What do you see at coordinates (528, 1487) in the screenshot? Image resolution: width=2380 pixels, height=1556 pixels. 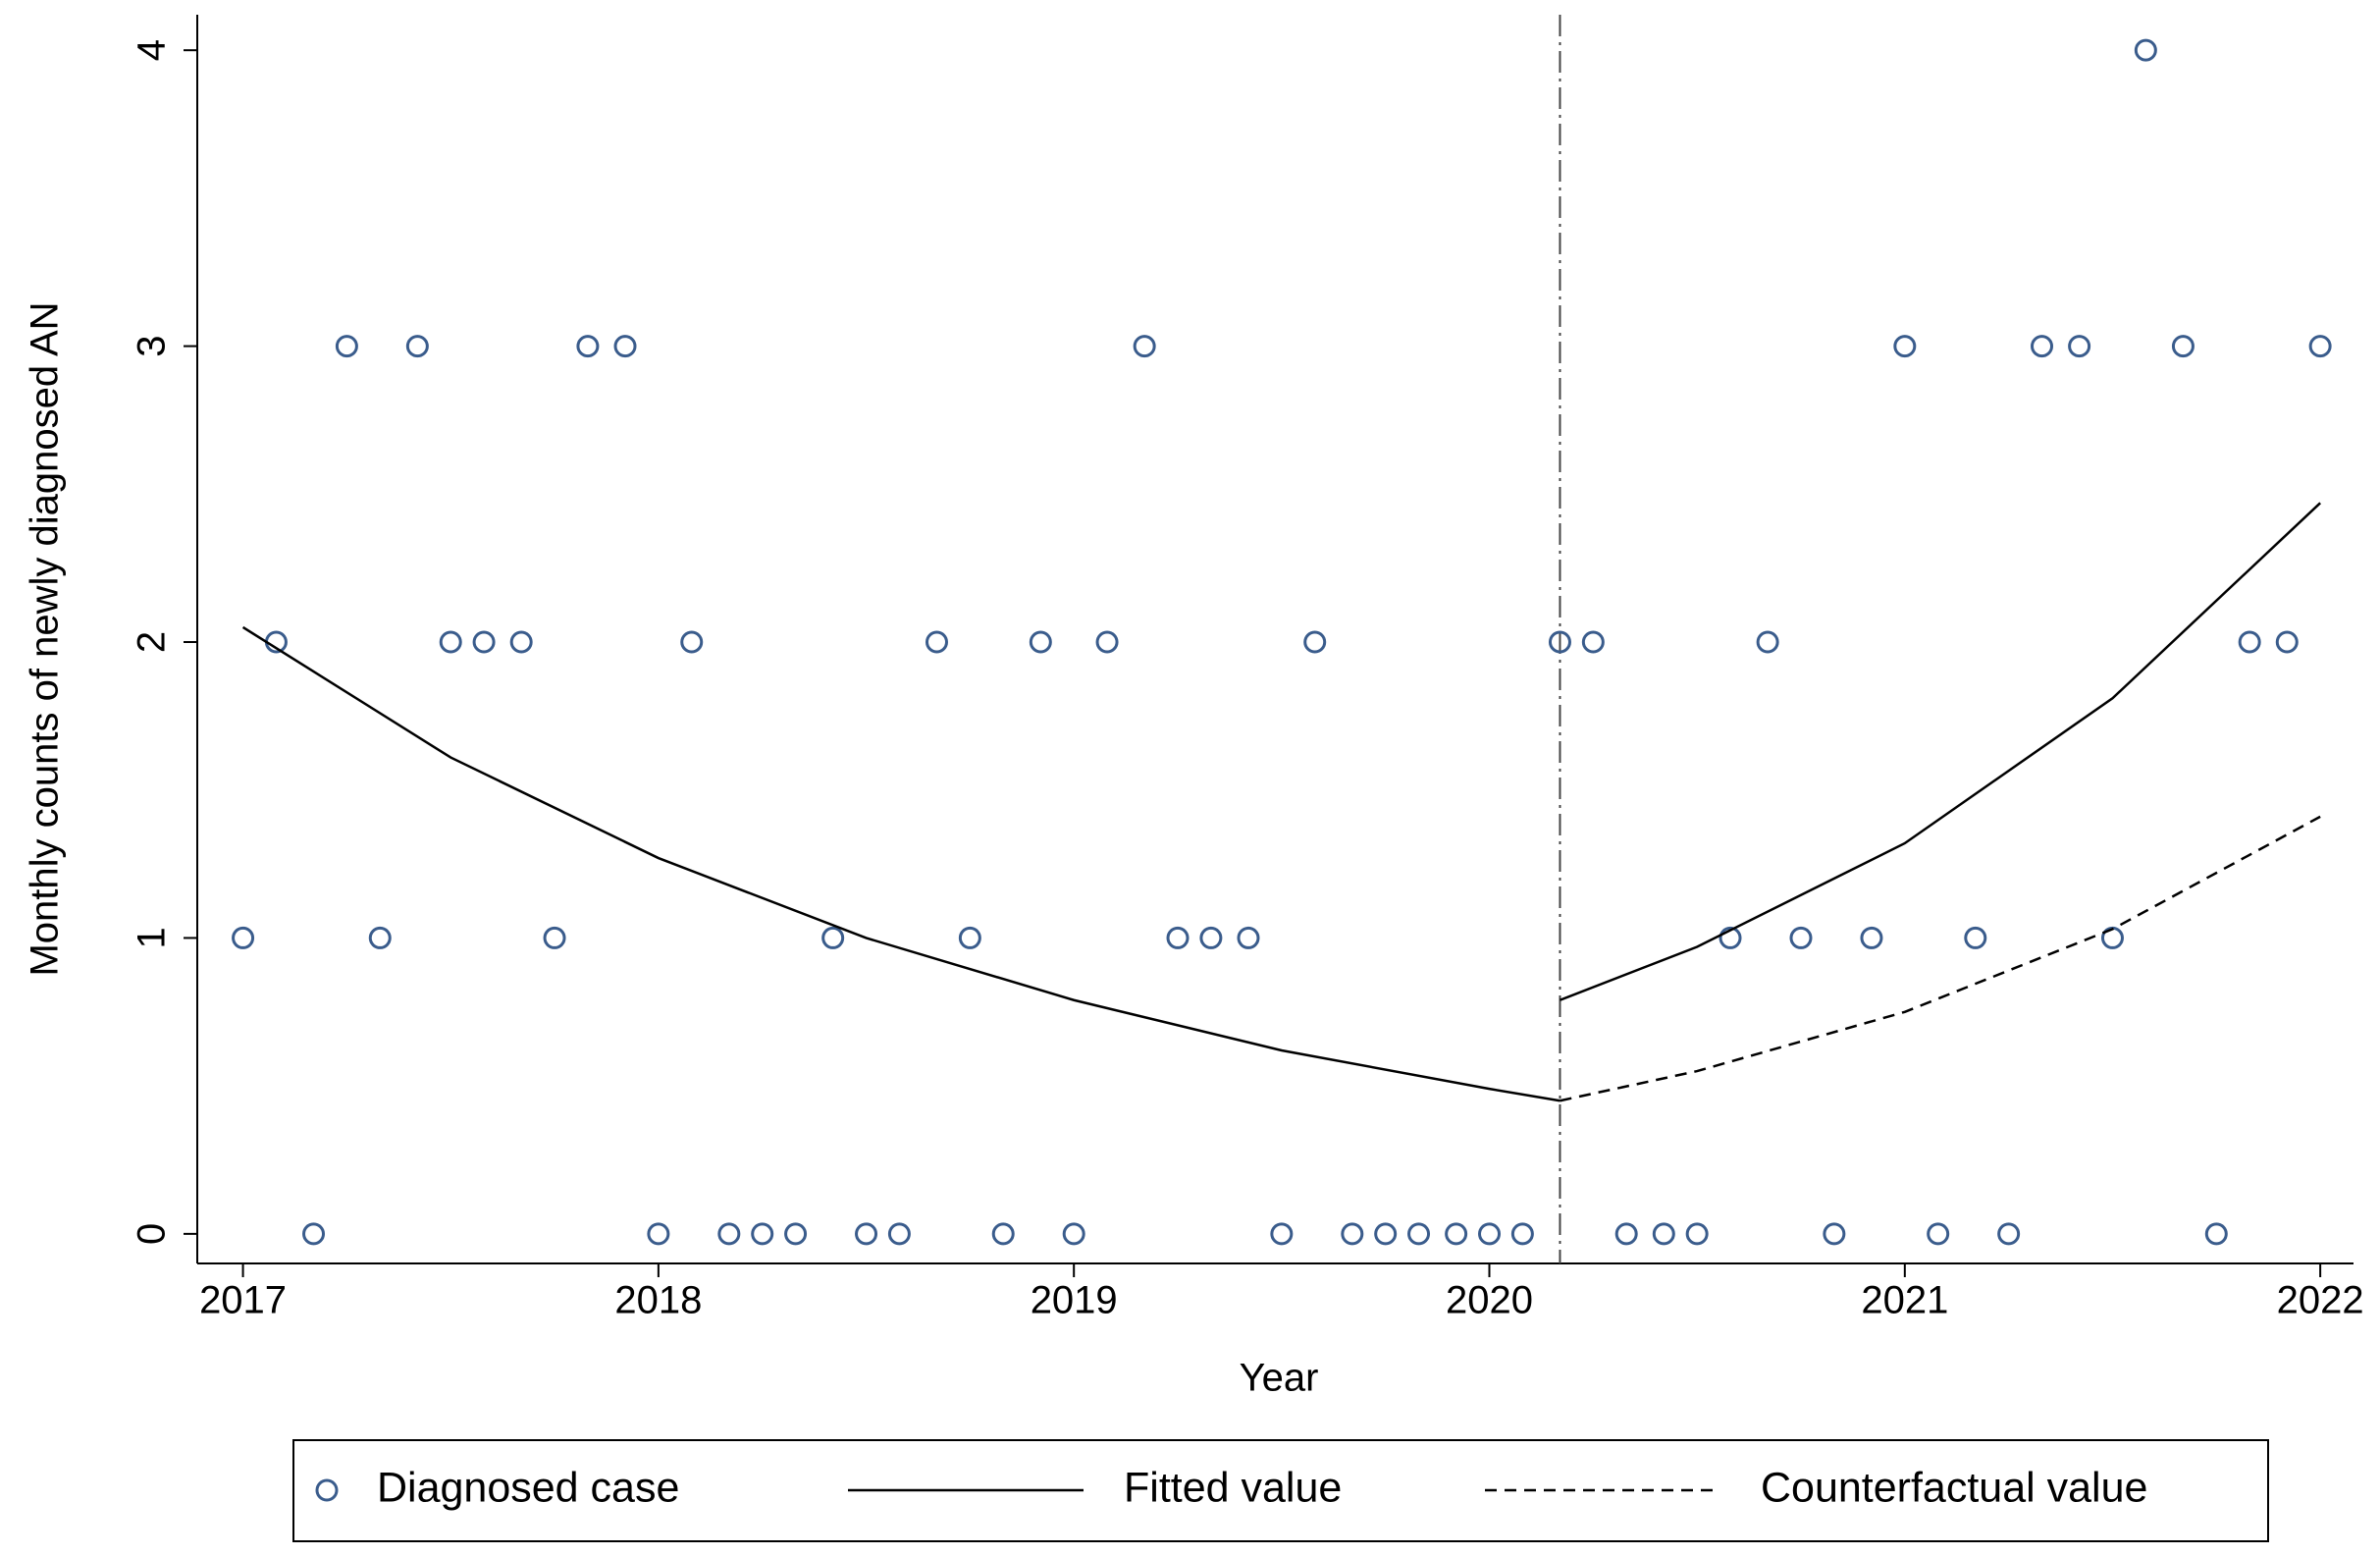 I see `legend-label: Diagnosed case` at bounding box center [528, 1487].